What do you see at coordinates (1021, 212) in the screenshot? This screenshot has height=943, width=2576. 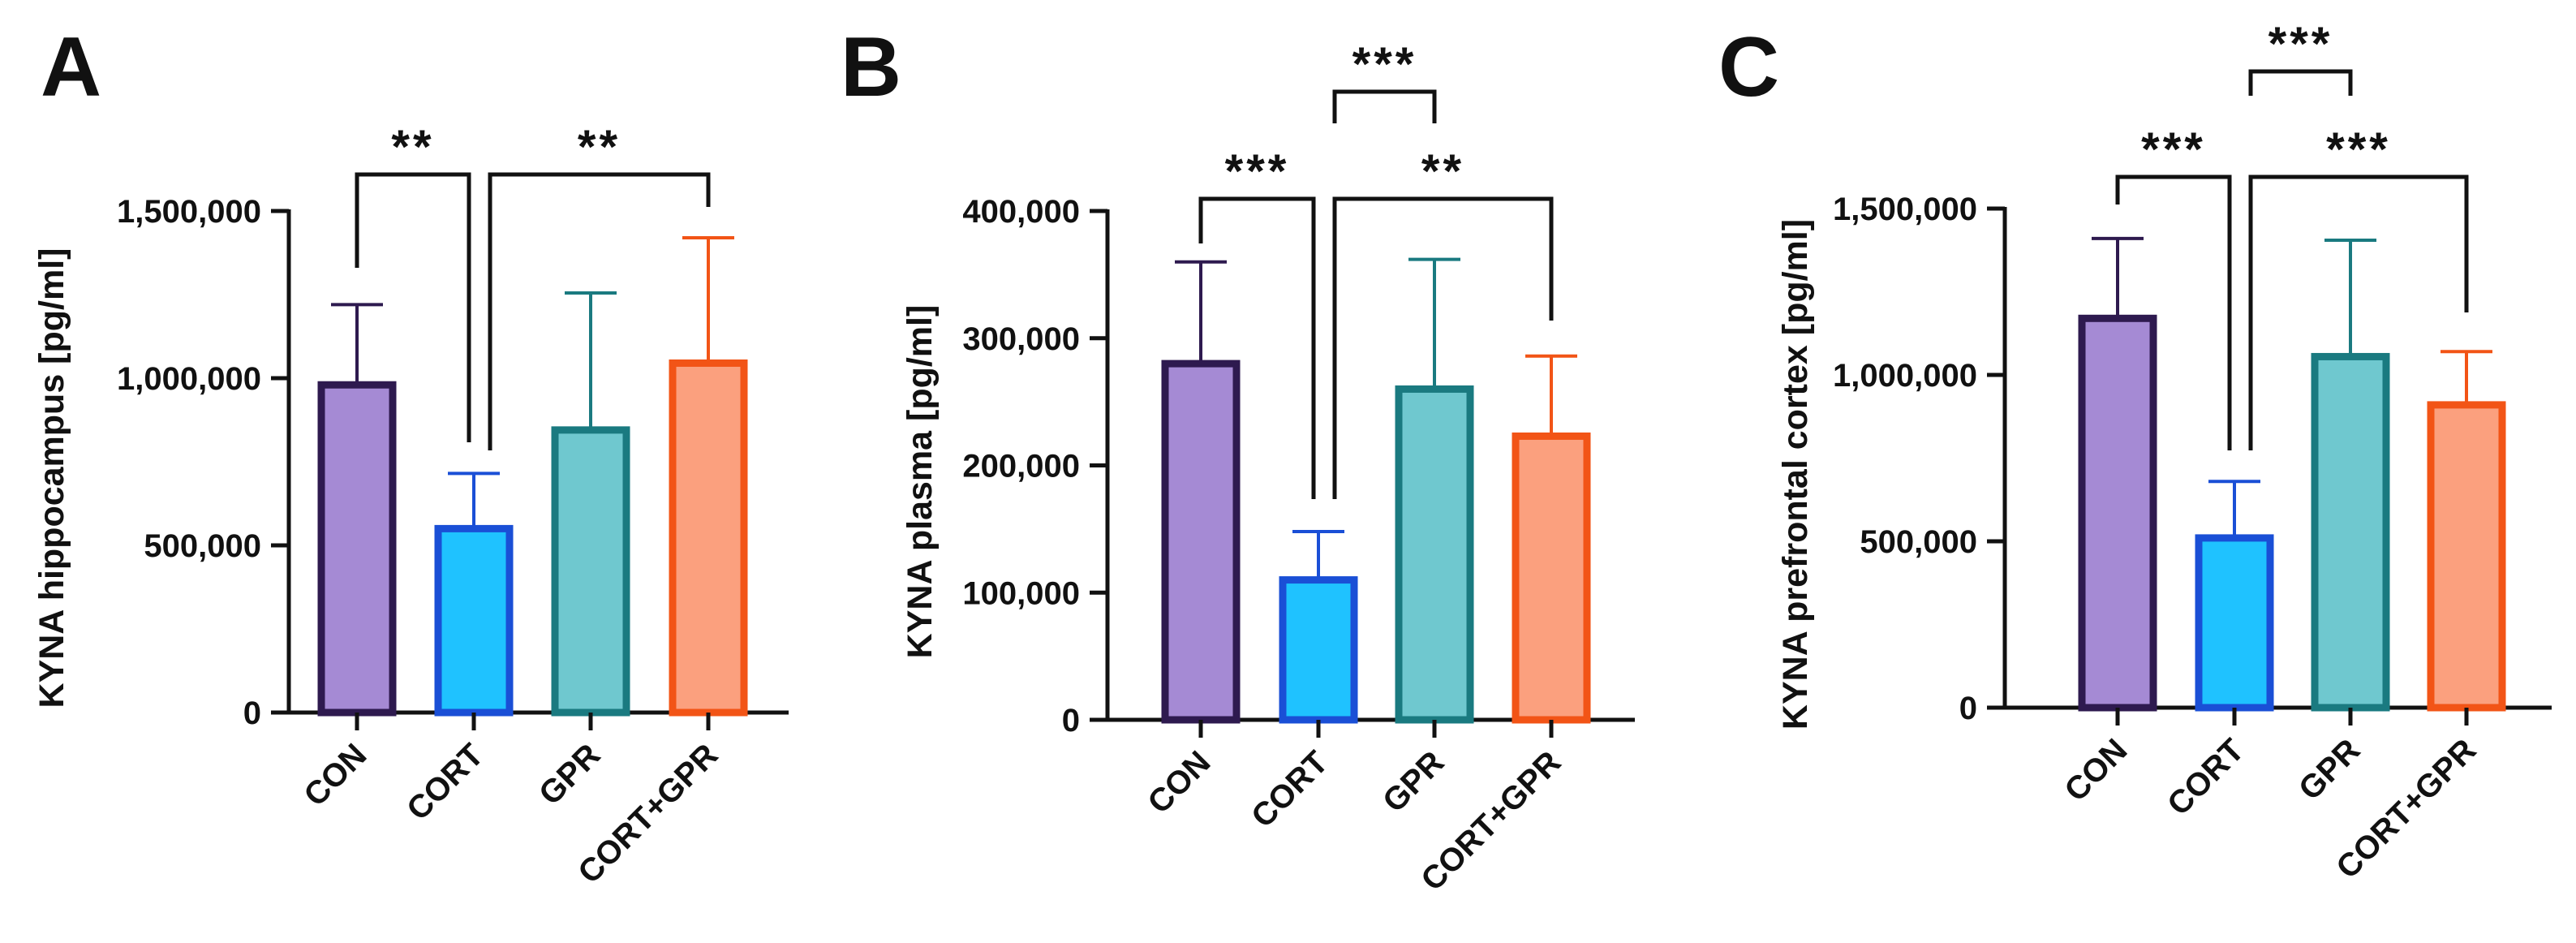 I see `y-tick-label: 400,000` at bounding box center [1021, 212].